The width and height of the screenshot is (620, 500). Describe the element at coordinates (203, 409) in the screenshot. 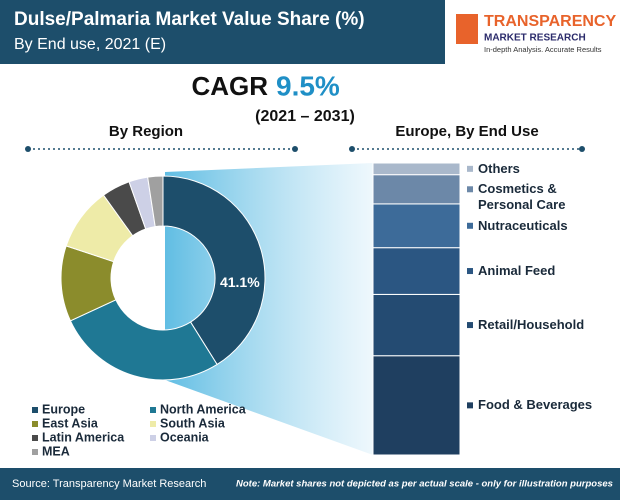

I see `legend-label: North America` at that location.